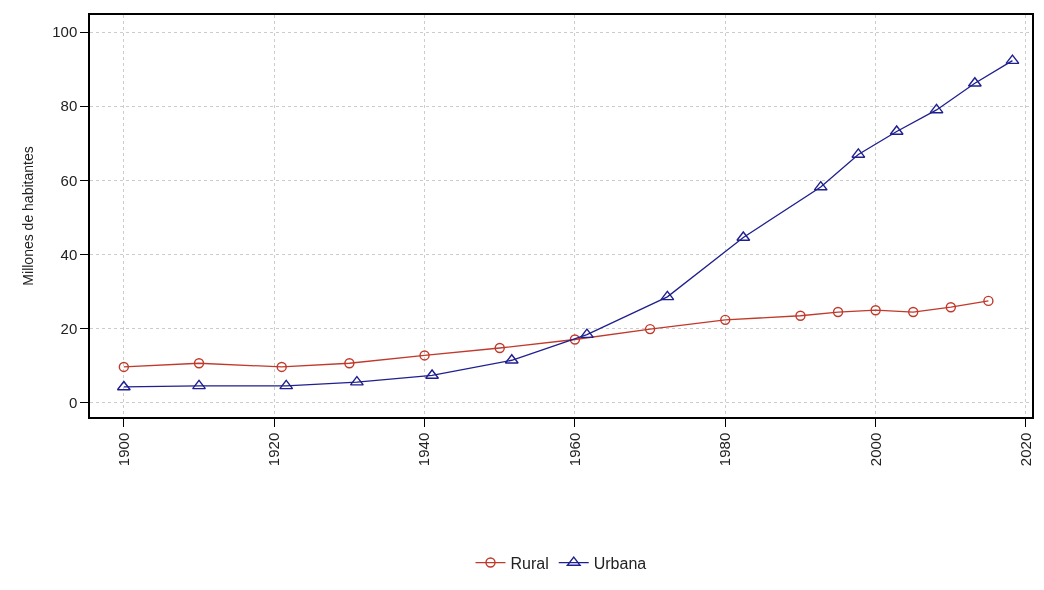 The width and height of the screenshot is (1044, 590). Describe the element at coordinates (69, 254) in the screenshot. I see `y-tick-label: 40` at that location.